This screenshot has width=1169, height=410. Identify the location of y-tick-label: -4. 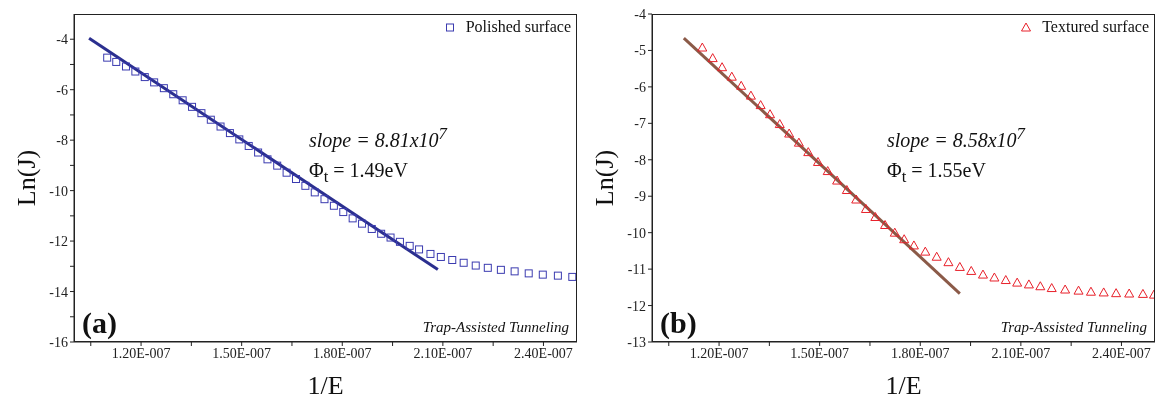
(640, 14).